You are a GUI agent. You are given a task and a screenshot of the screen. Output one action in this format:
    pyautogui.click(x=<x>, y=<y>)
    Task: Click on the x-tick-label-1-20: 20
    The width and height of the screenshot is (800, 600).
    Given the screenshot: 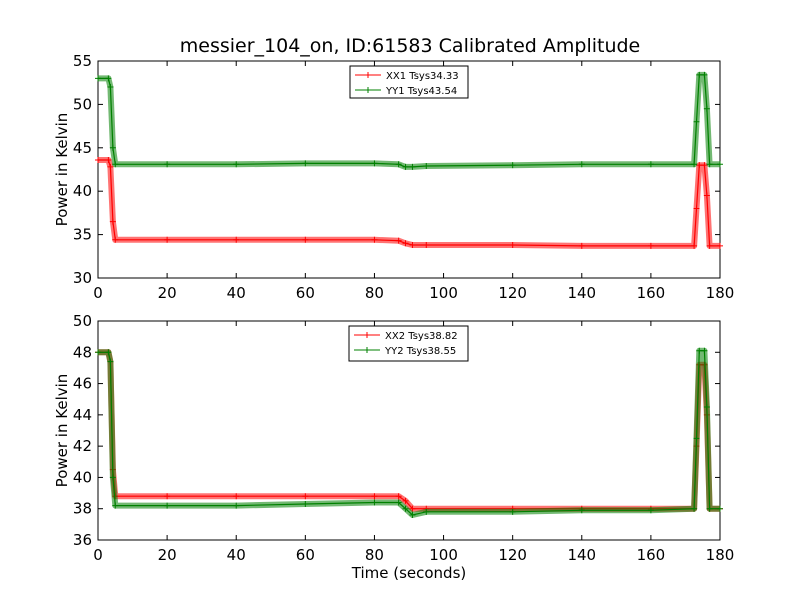 What is the action you would take?
    pyautogui.click(x=167, y=555)
    